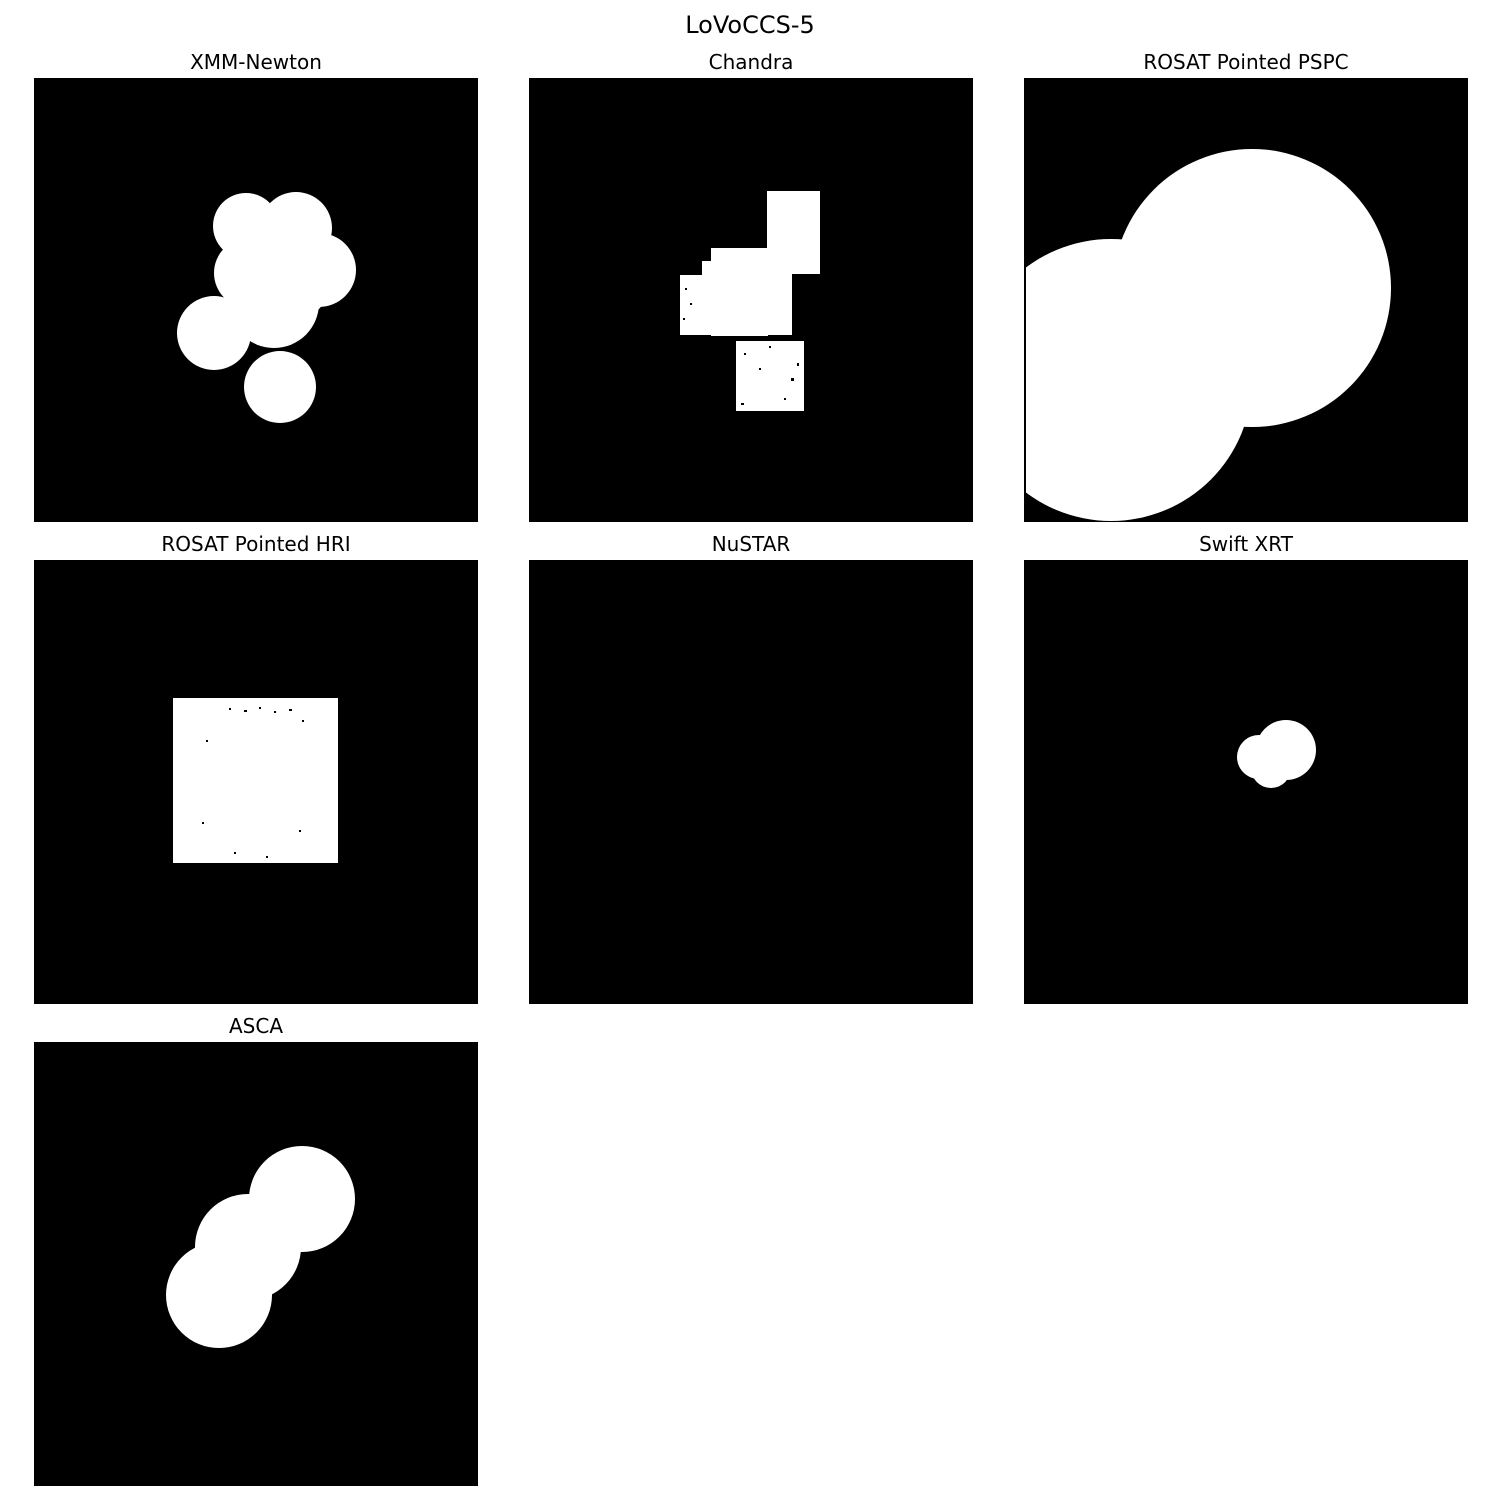  Describe the element at coordinates (260, 1247) in the screenshot. I see `asca-mask` at that location.